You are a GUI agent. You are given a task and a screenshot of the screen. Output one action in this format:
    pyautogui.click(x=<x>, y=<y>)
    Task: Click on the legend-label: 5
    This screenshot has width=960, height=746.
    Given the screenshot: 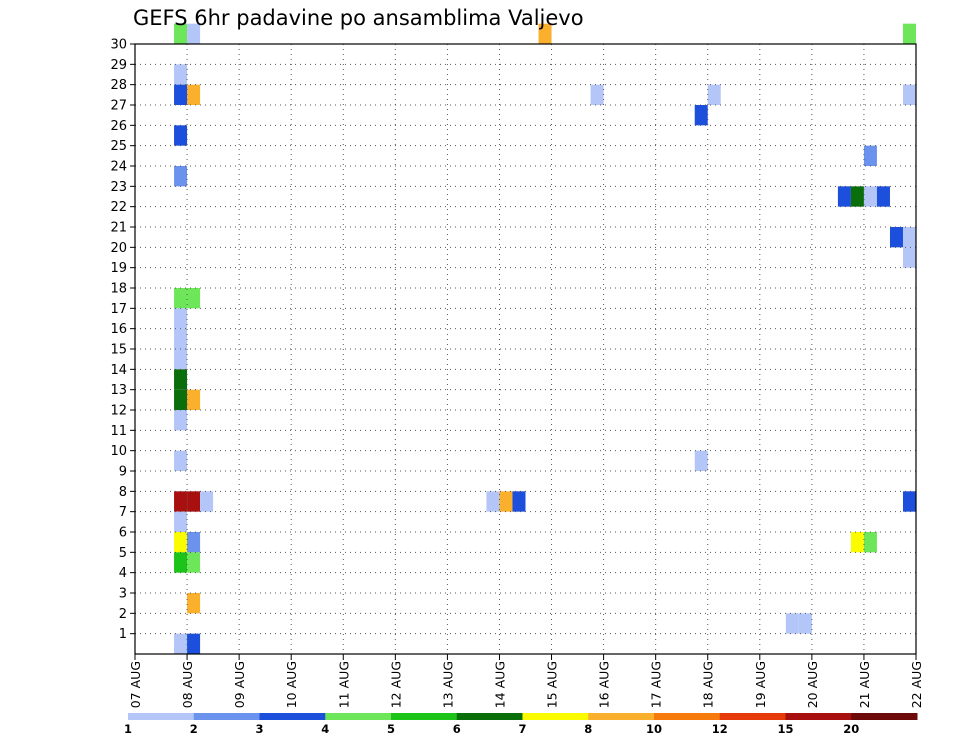 What is the action you would take?
    pyautogui.click(x=391, y=729)
    